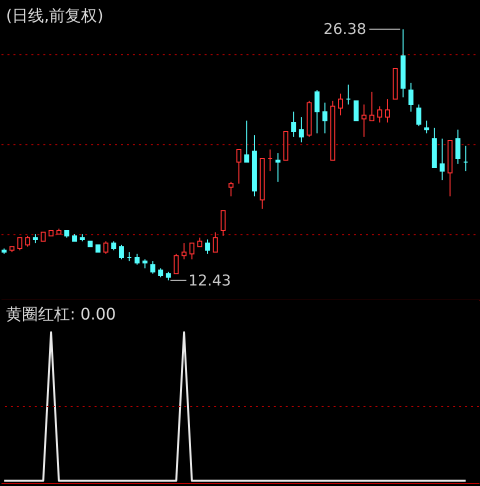 This screenshot has width=480, height=486. Describe the element at coordinates (210, 280) in the screenshot. I see `annotation: 12.43` at that location.